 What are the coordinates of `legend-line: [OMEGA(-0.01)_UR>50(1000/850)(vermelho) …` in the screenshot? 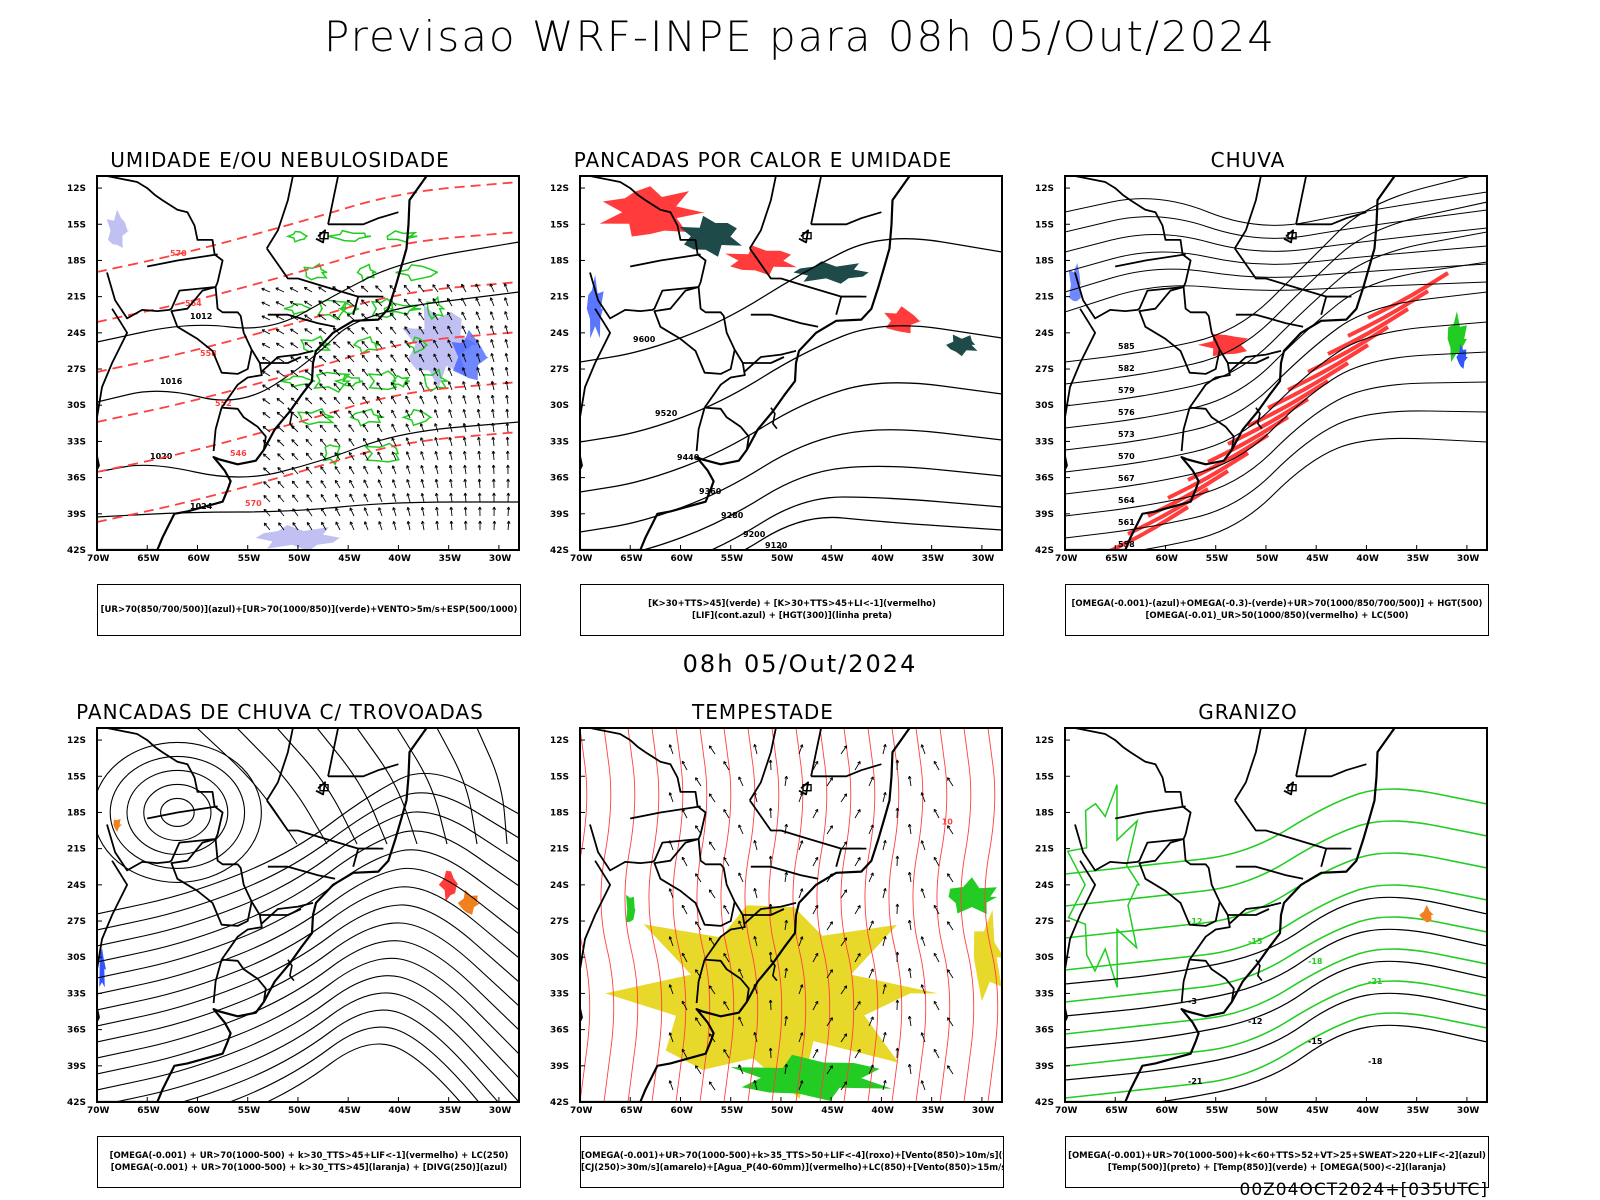 It's located at (1277, 616).